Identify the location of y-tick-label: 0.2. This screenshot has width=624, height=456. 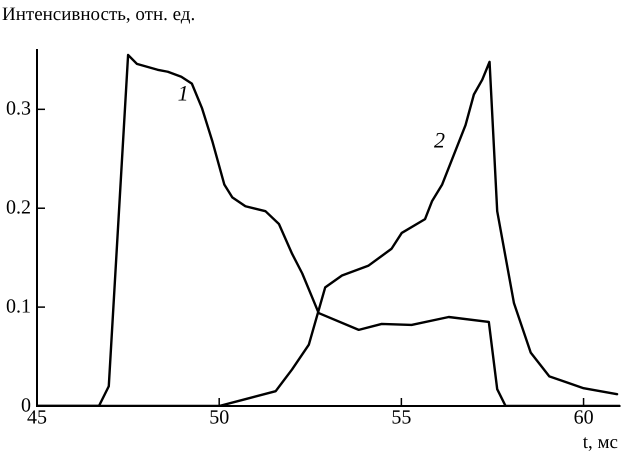
(18, 207).